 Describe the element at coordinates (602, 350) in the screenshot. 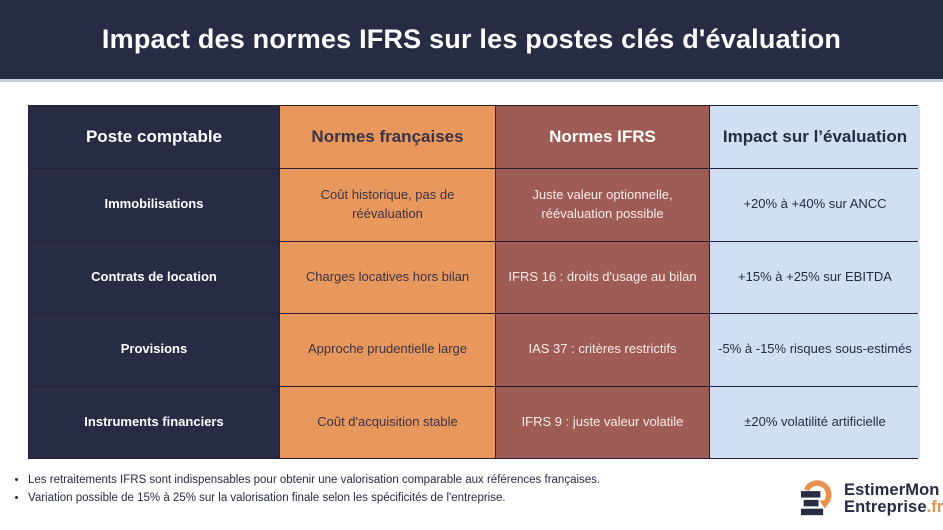

I see `table-cell-ifrs: IAS 37 : critères restrictifs` at that location.